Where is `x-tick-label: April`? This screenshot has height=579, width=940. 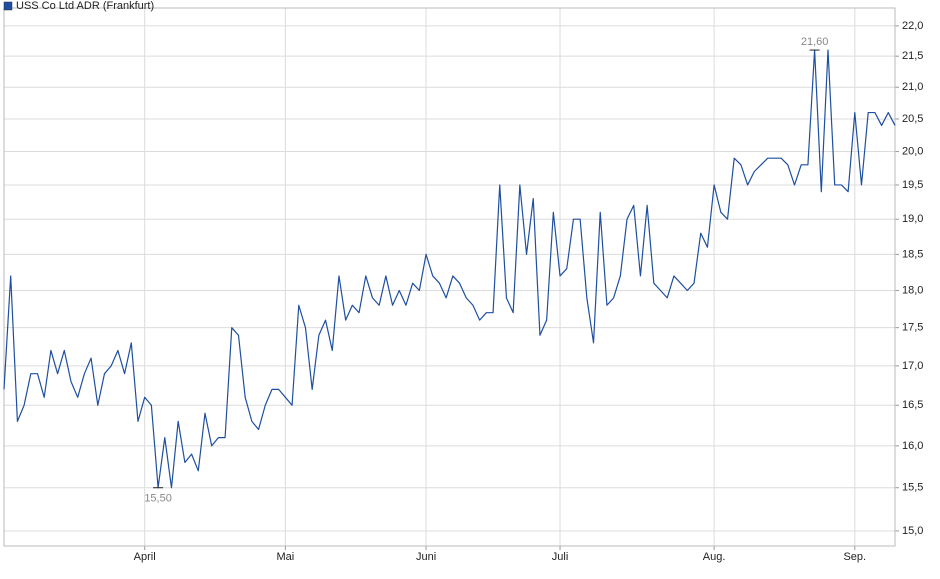 x-tick-label: April is located at coordinates (145, 557).